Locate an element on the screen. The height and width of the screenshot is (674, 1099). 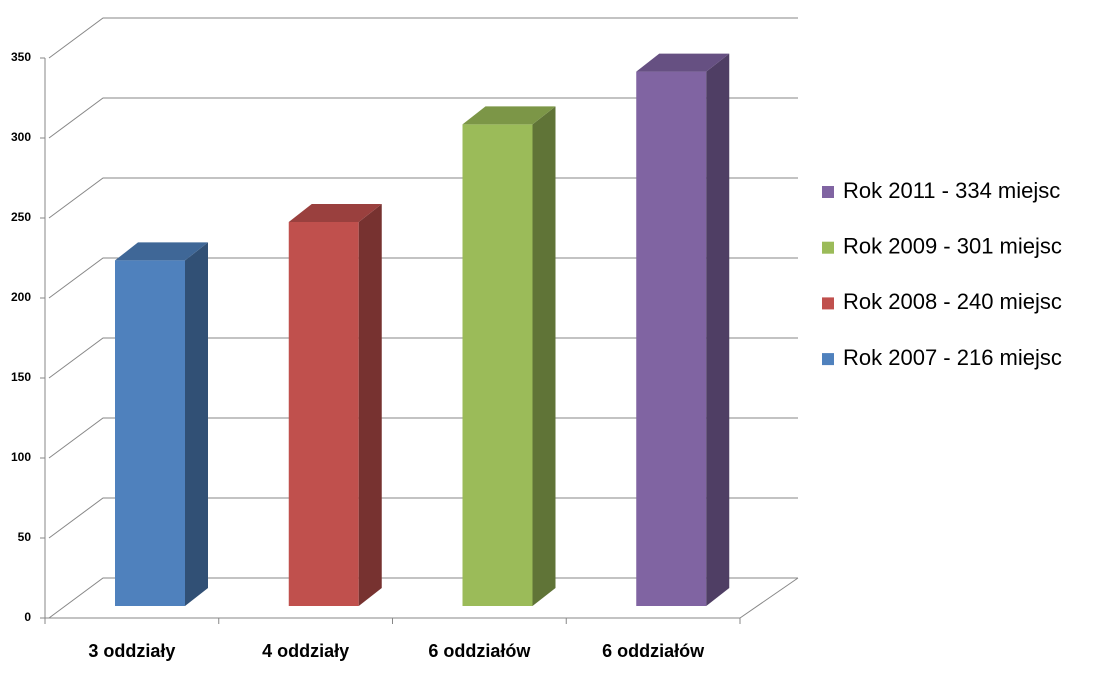
y-tick-label: 50 is located at coordinates (25, 537).